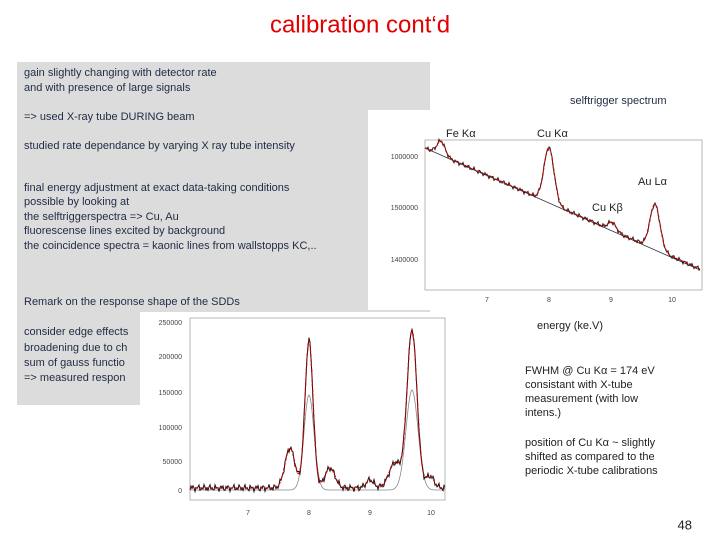 The width and height of the screenshot is (720, 540). Describe the element at coordinates (124, 231) in the screenshot. I see `text-line: fluorescense lines excited by background` at that location.